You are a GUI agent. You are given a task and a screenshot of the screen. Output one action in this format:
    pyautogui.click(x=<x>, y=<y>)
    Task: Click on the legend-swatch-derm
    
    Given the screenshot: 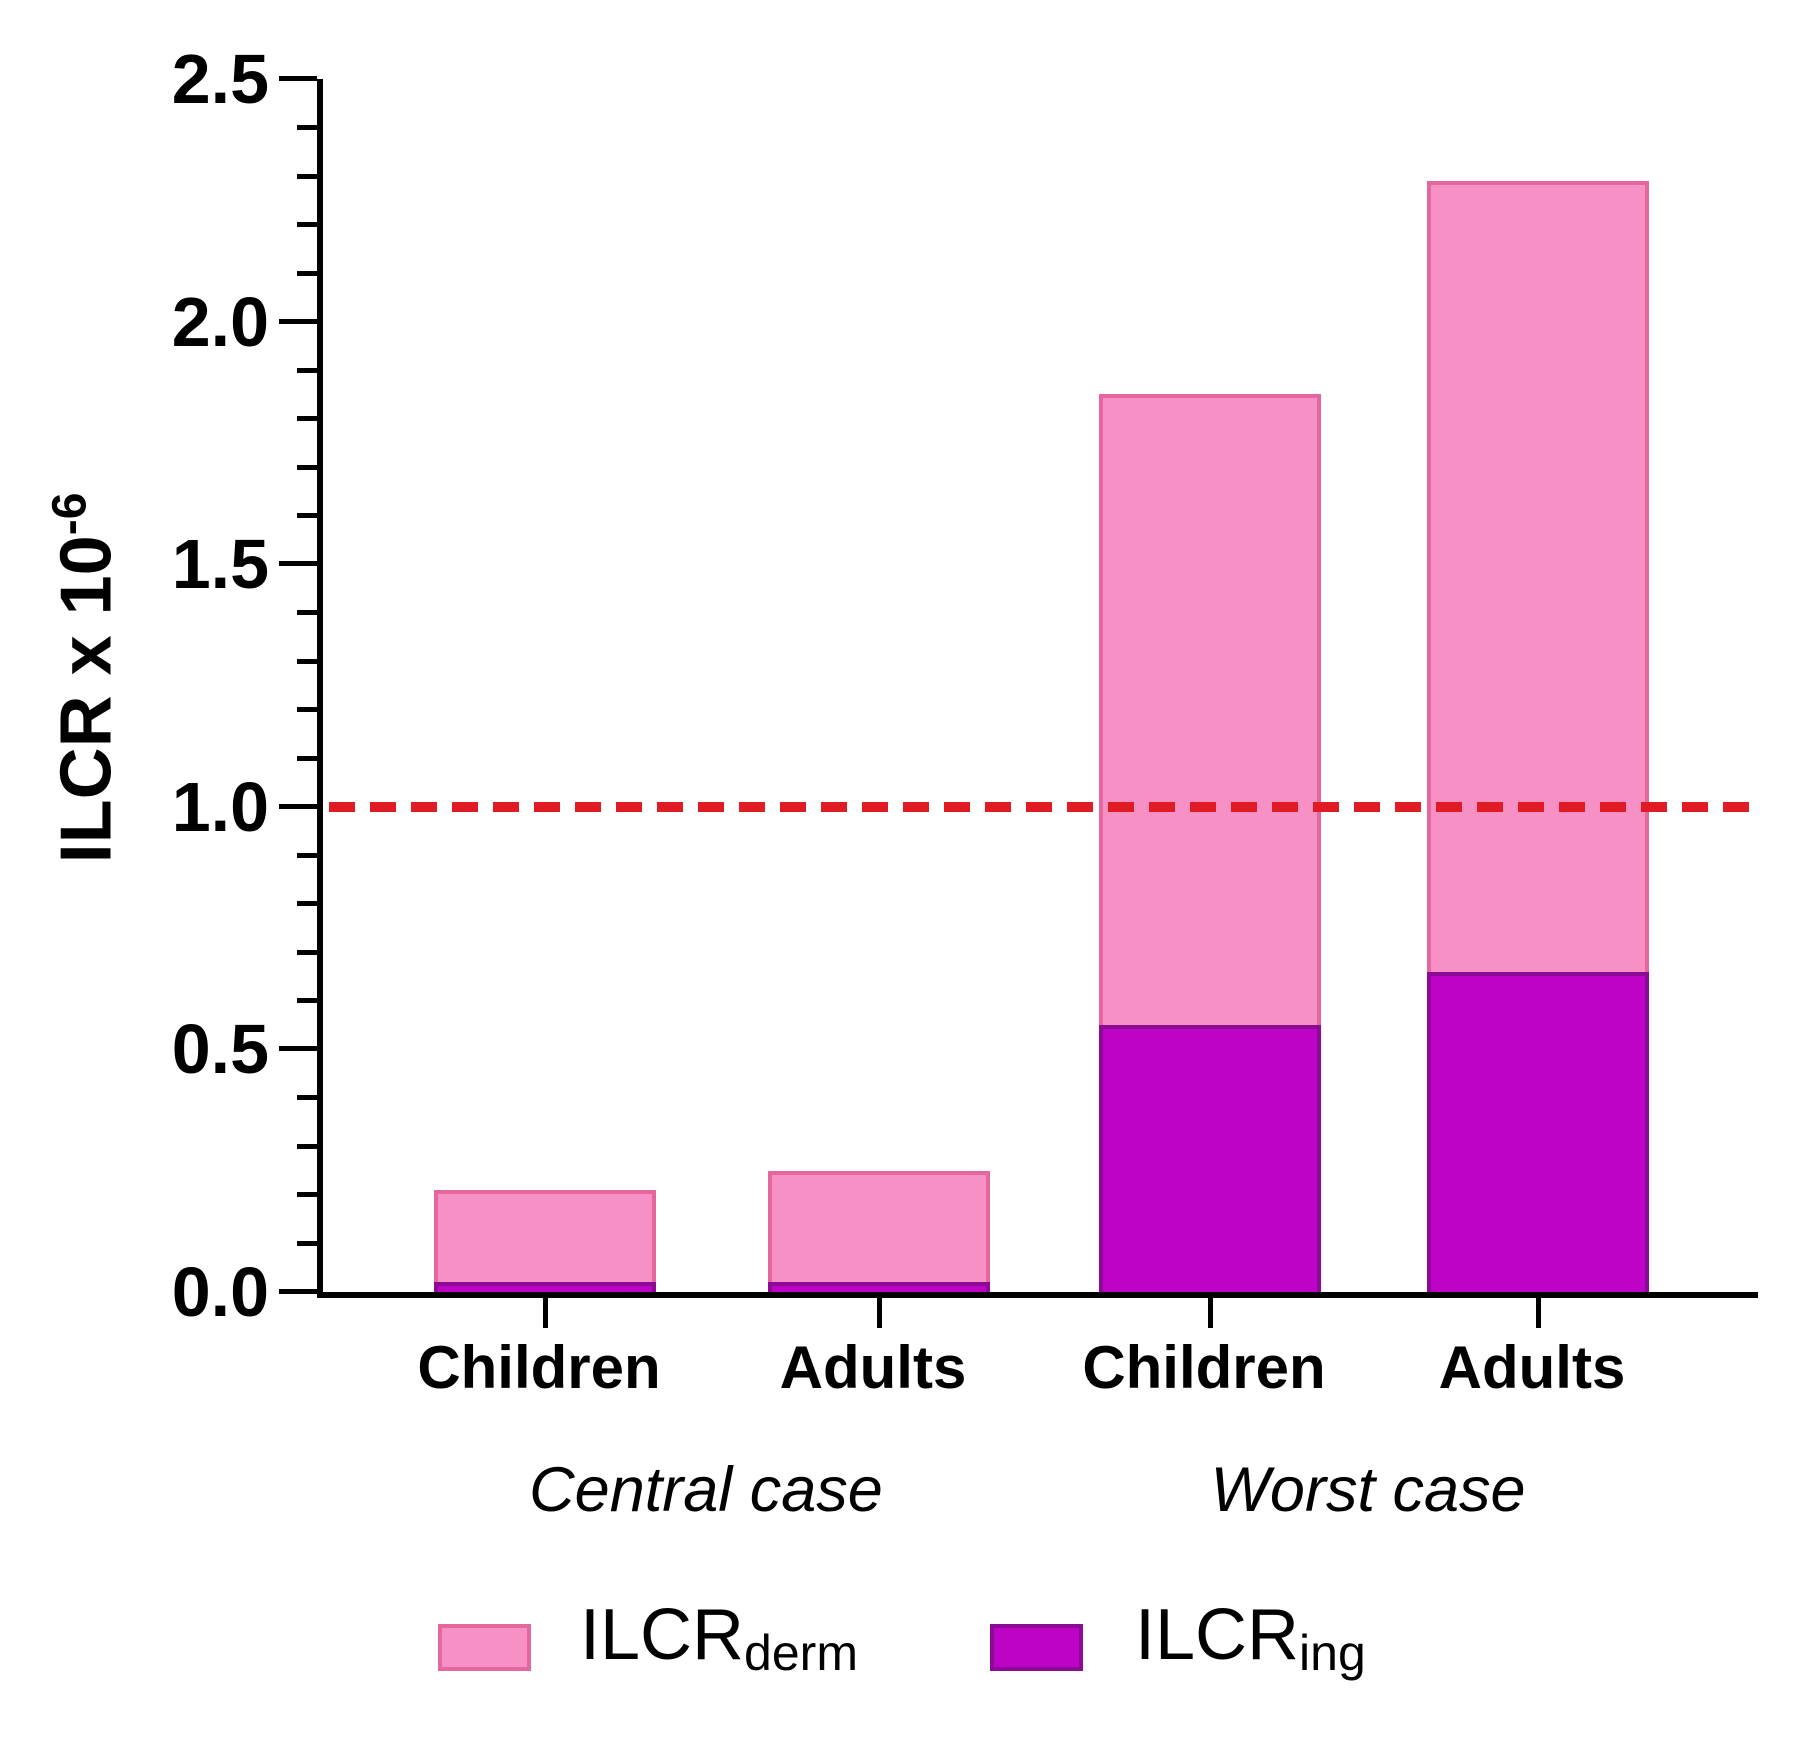 What is the action you would take?
    pyautogui.click(x=484, y=1647)
    